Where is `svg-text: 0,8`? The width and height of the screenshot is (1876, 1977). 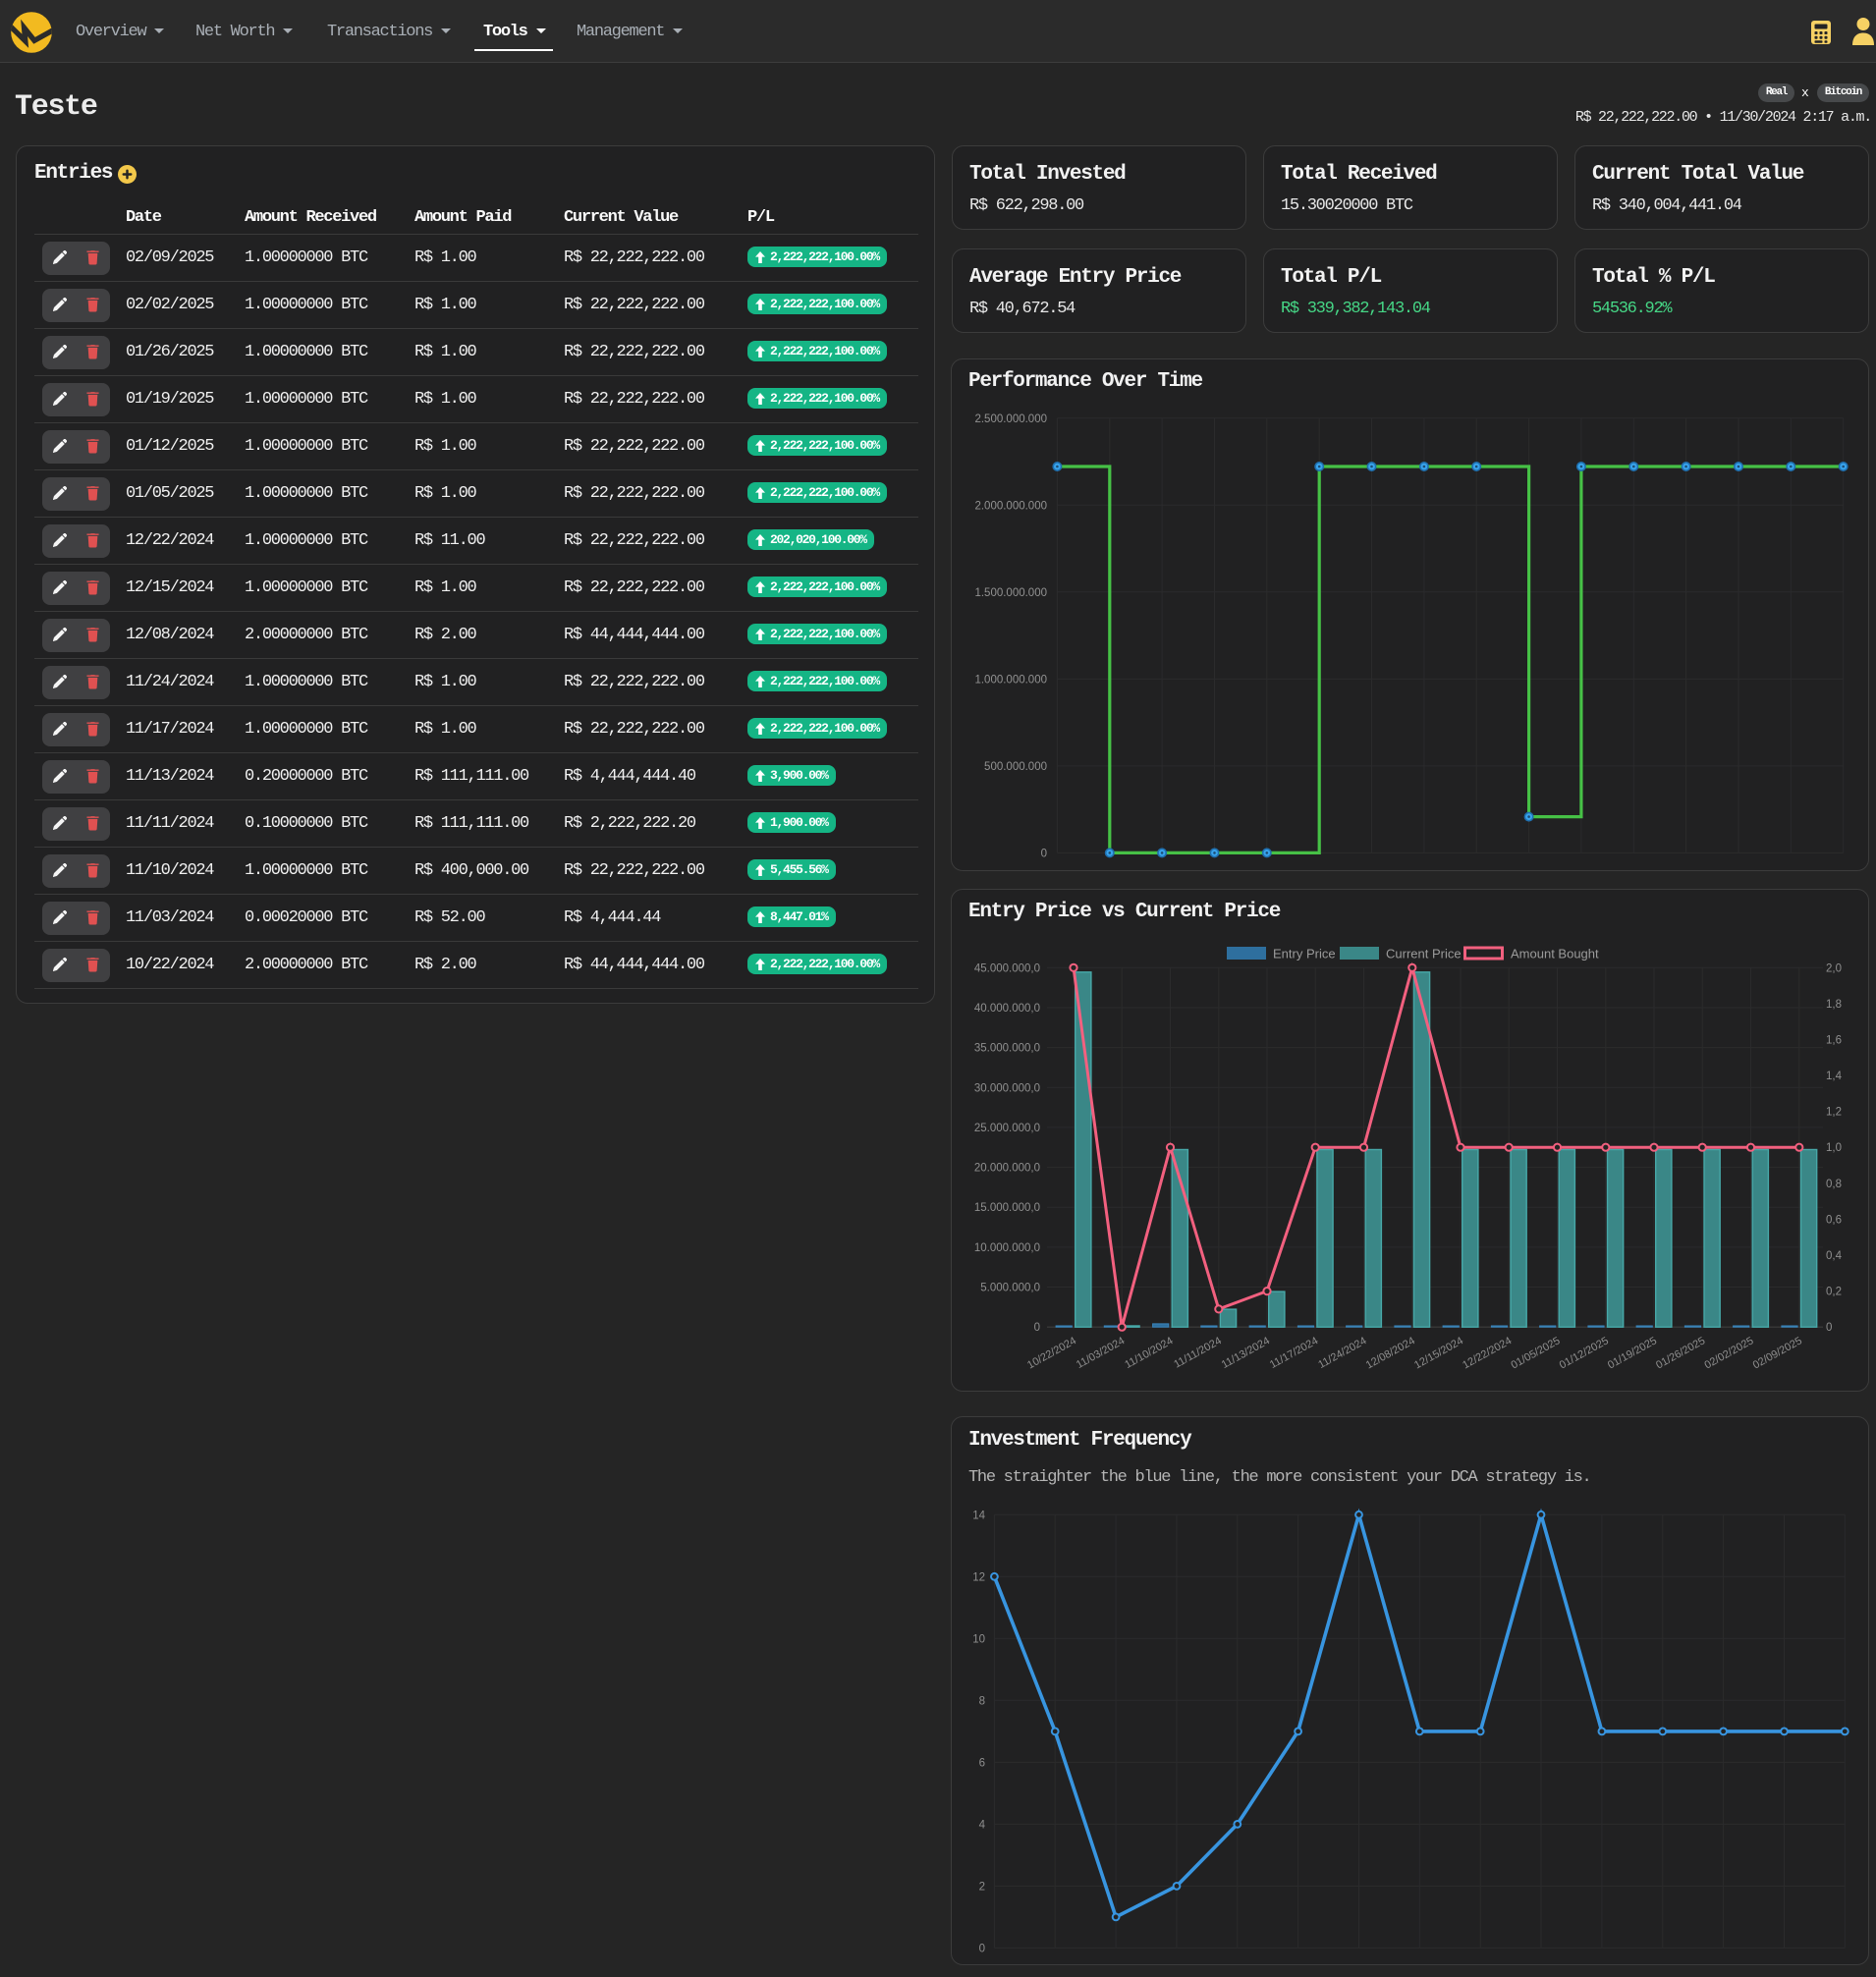
svg-text: 0,8 is located at coordinates (1834, 1184).